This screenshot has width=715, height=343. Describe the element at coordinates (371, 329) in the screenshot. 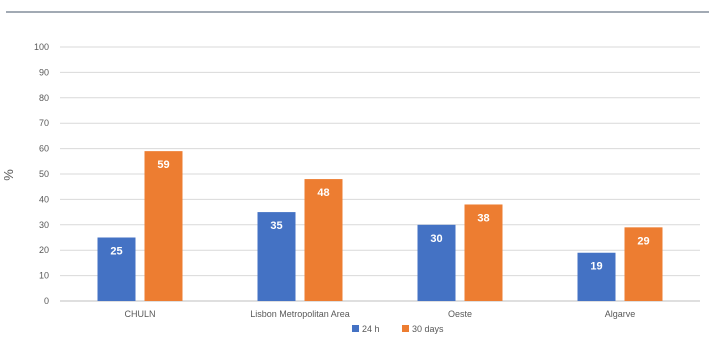

I see `legend-label: 24 h` at that location.